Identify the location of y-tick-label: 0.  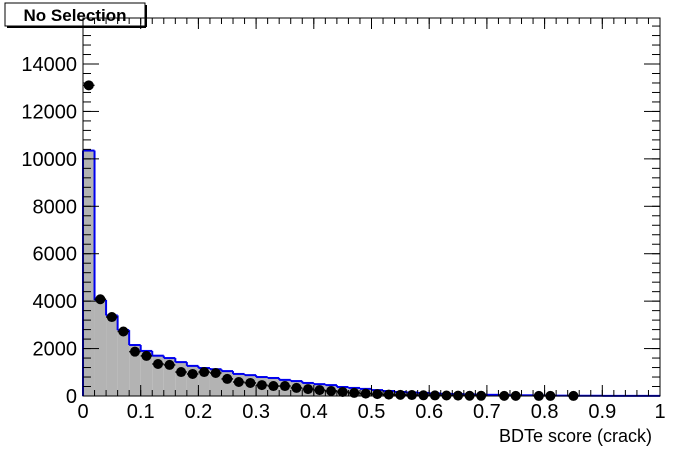
(71, 397).